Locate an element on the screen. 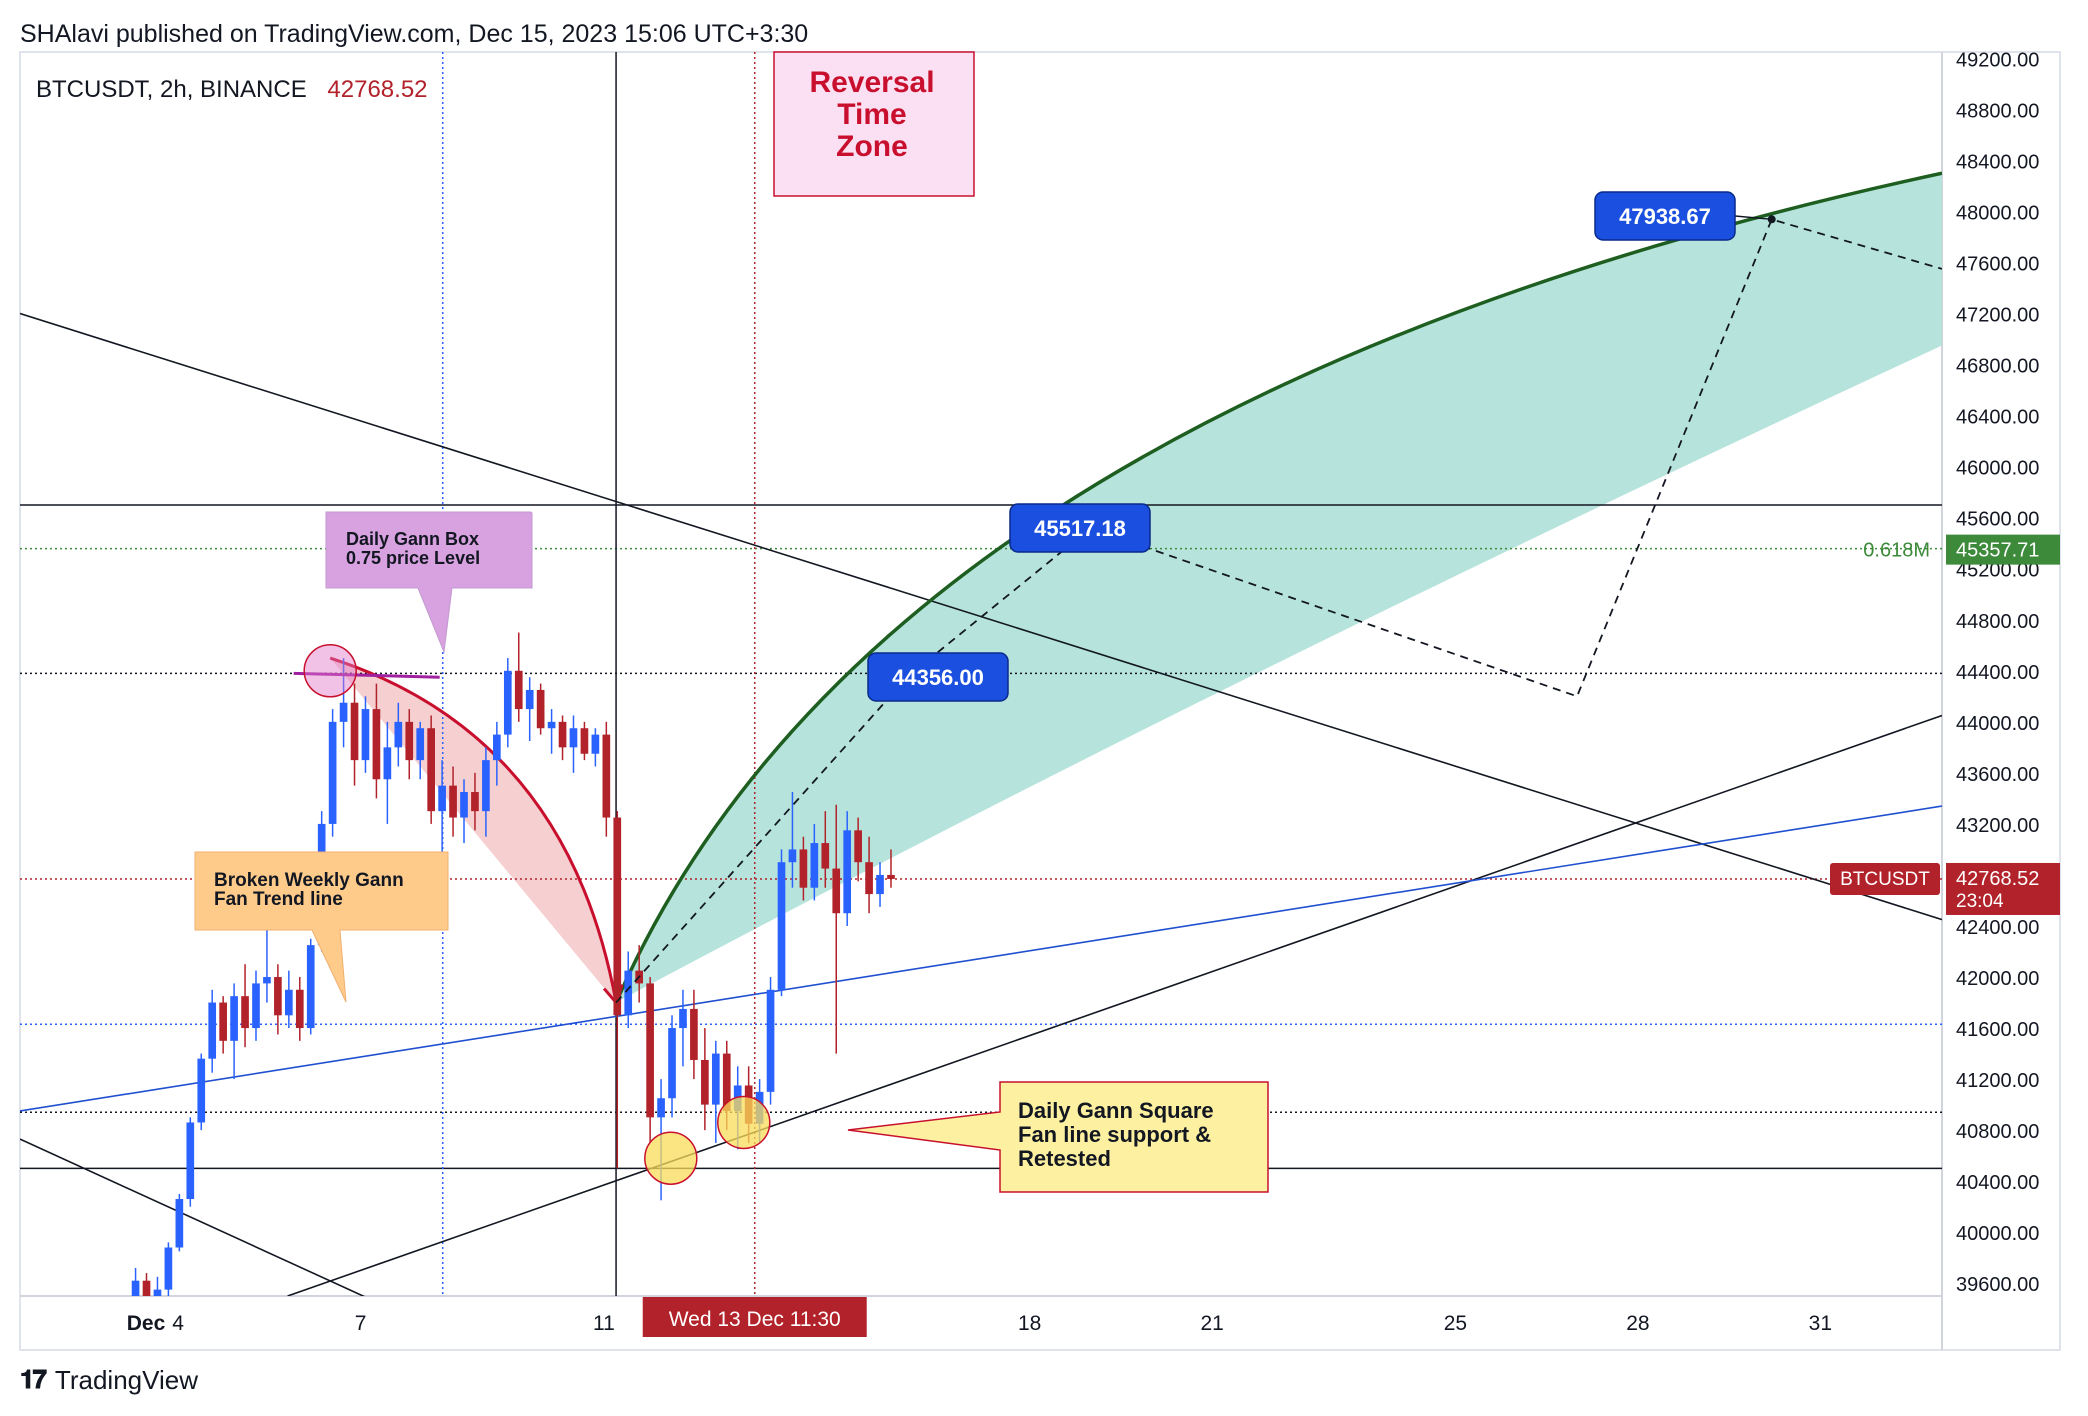 This screenshot has width=2088, height=1416. gann-square-callout is located at coordinates (1058, 1137).